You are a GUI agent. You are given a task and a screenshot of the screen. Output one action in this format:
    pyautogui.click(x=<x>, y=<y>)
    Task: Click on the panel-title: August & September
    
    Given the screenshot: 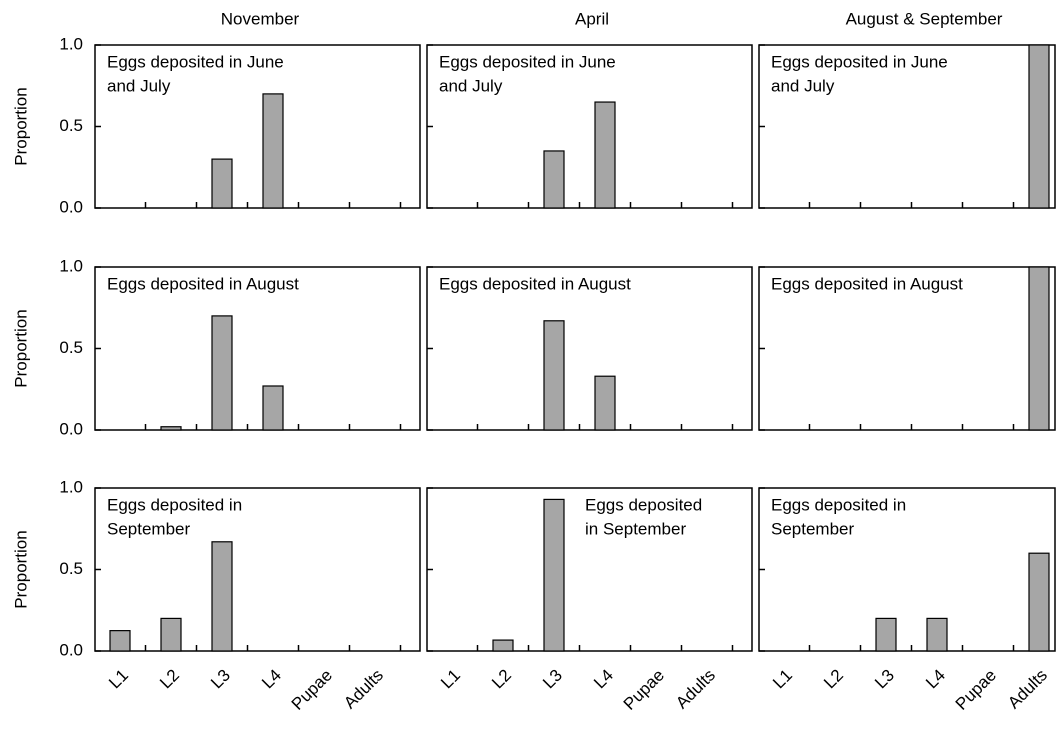 What is the action you would take?
    pyautogui.click(x=924, y=18)
    